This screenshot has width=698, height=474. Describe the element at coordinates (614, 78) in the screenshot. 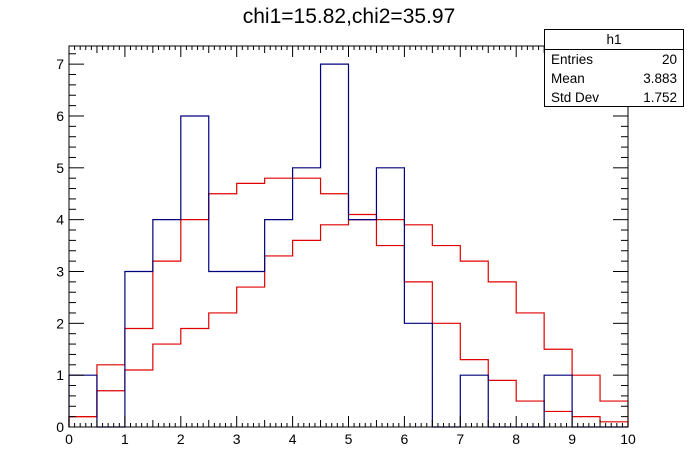

I see `stats-row-mean: Mean 3.883` at that location.